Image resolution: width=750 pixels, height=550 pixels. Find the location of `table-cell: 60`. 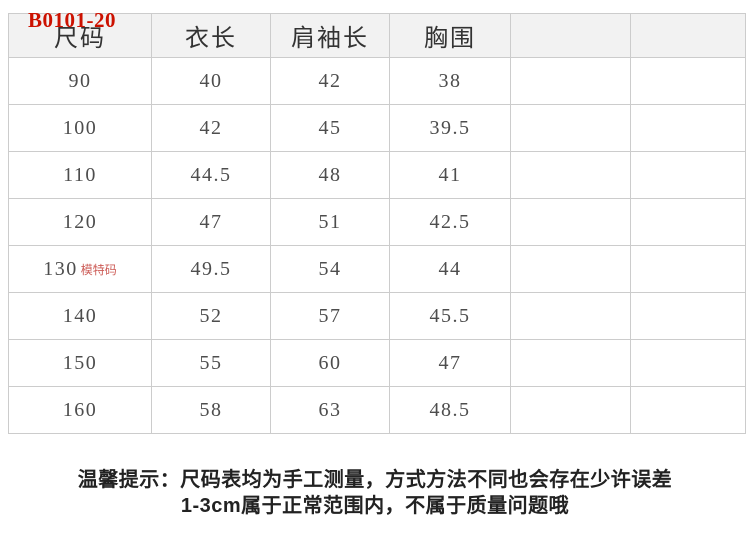

table-cell: 60 is located at coordinates (330, 363).